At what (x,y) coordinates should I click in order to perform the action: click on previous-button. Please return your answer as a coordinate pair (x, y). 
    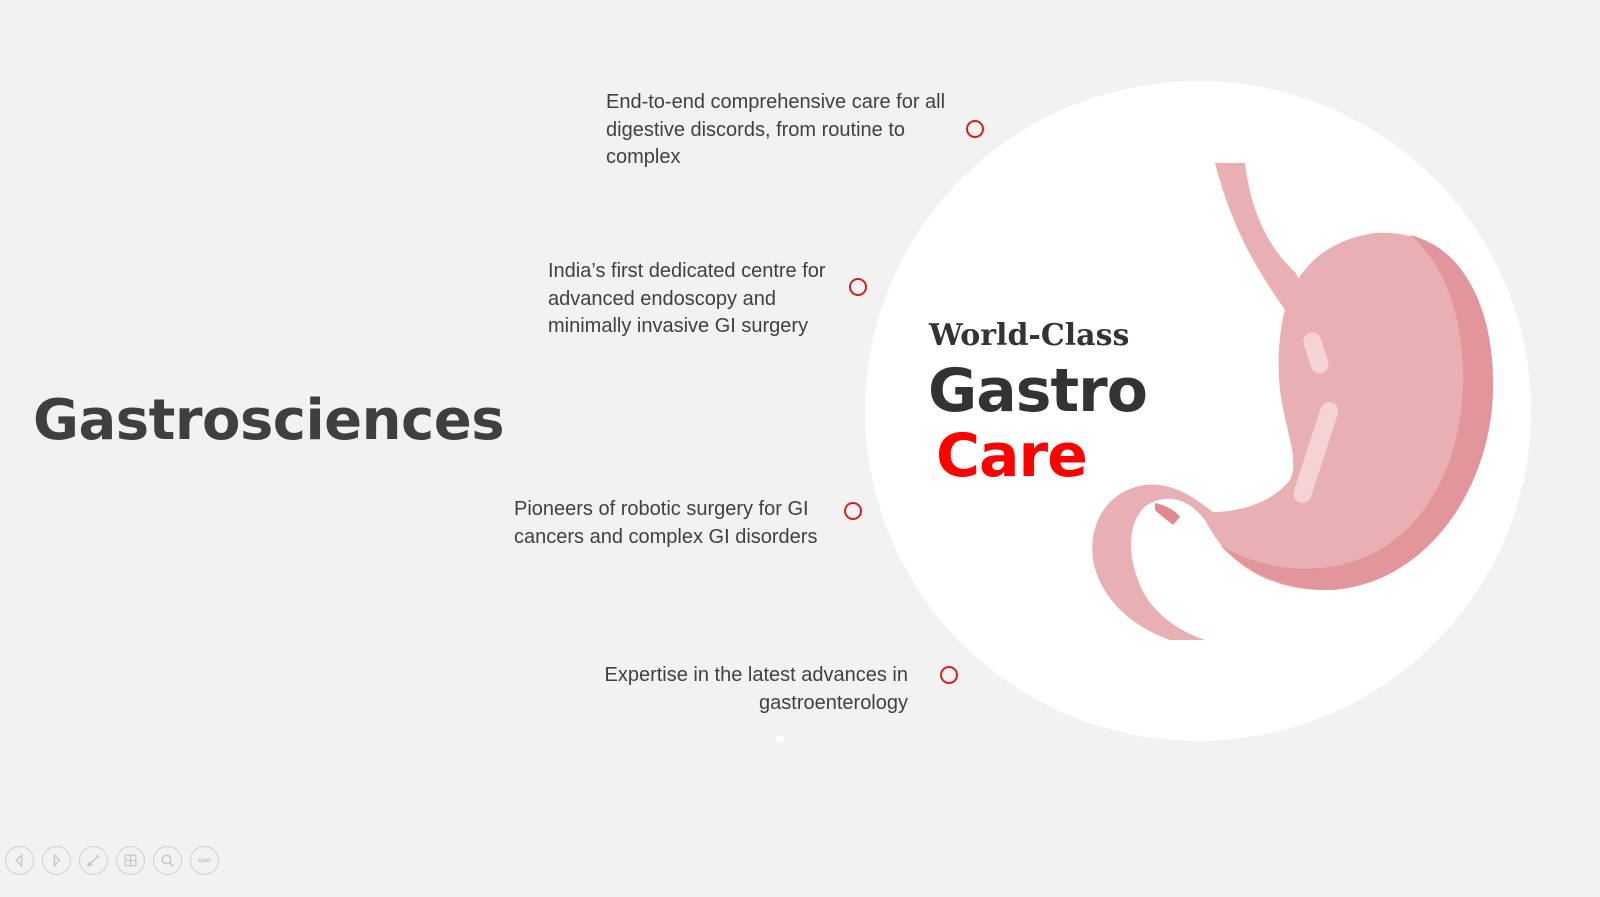
    Looking at the image, I should click on (19, 860).